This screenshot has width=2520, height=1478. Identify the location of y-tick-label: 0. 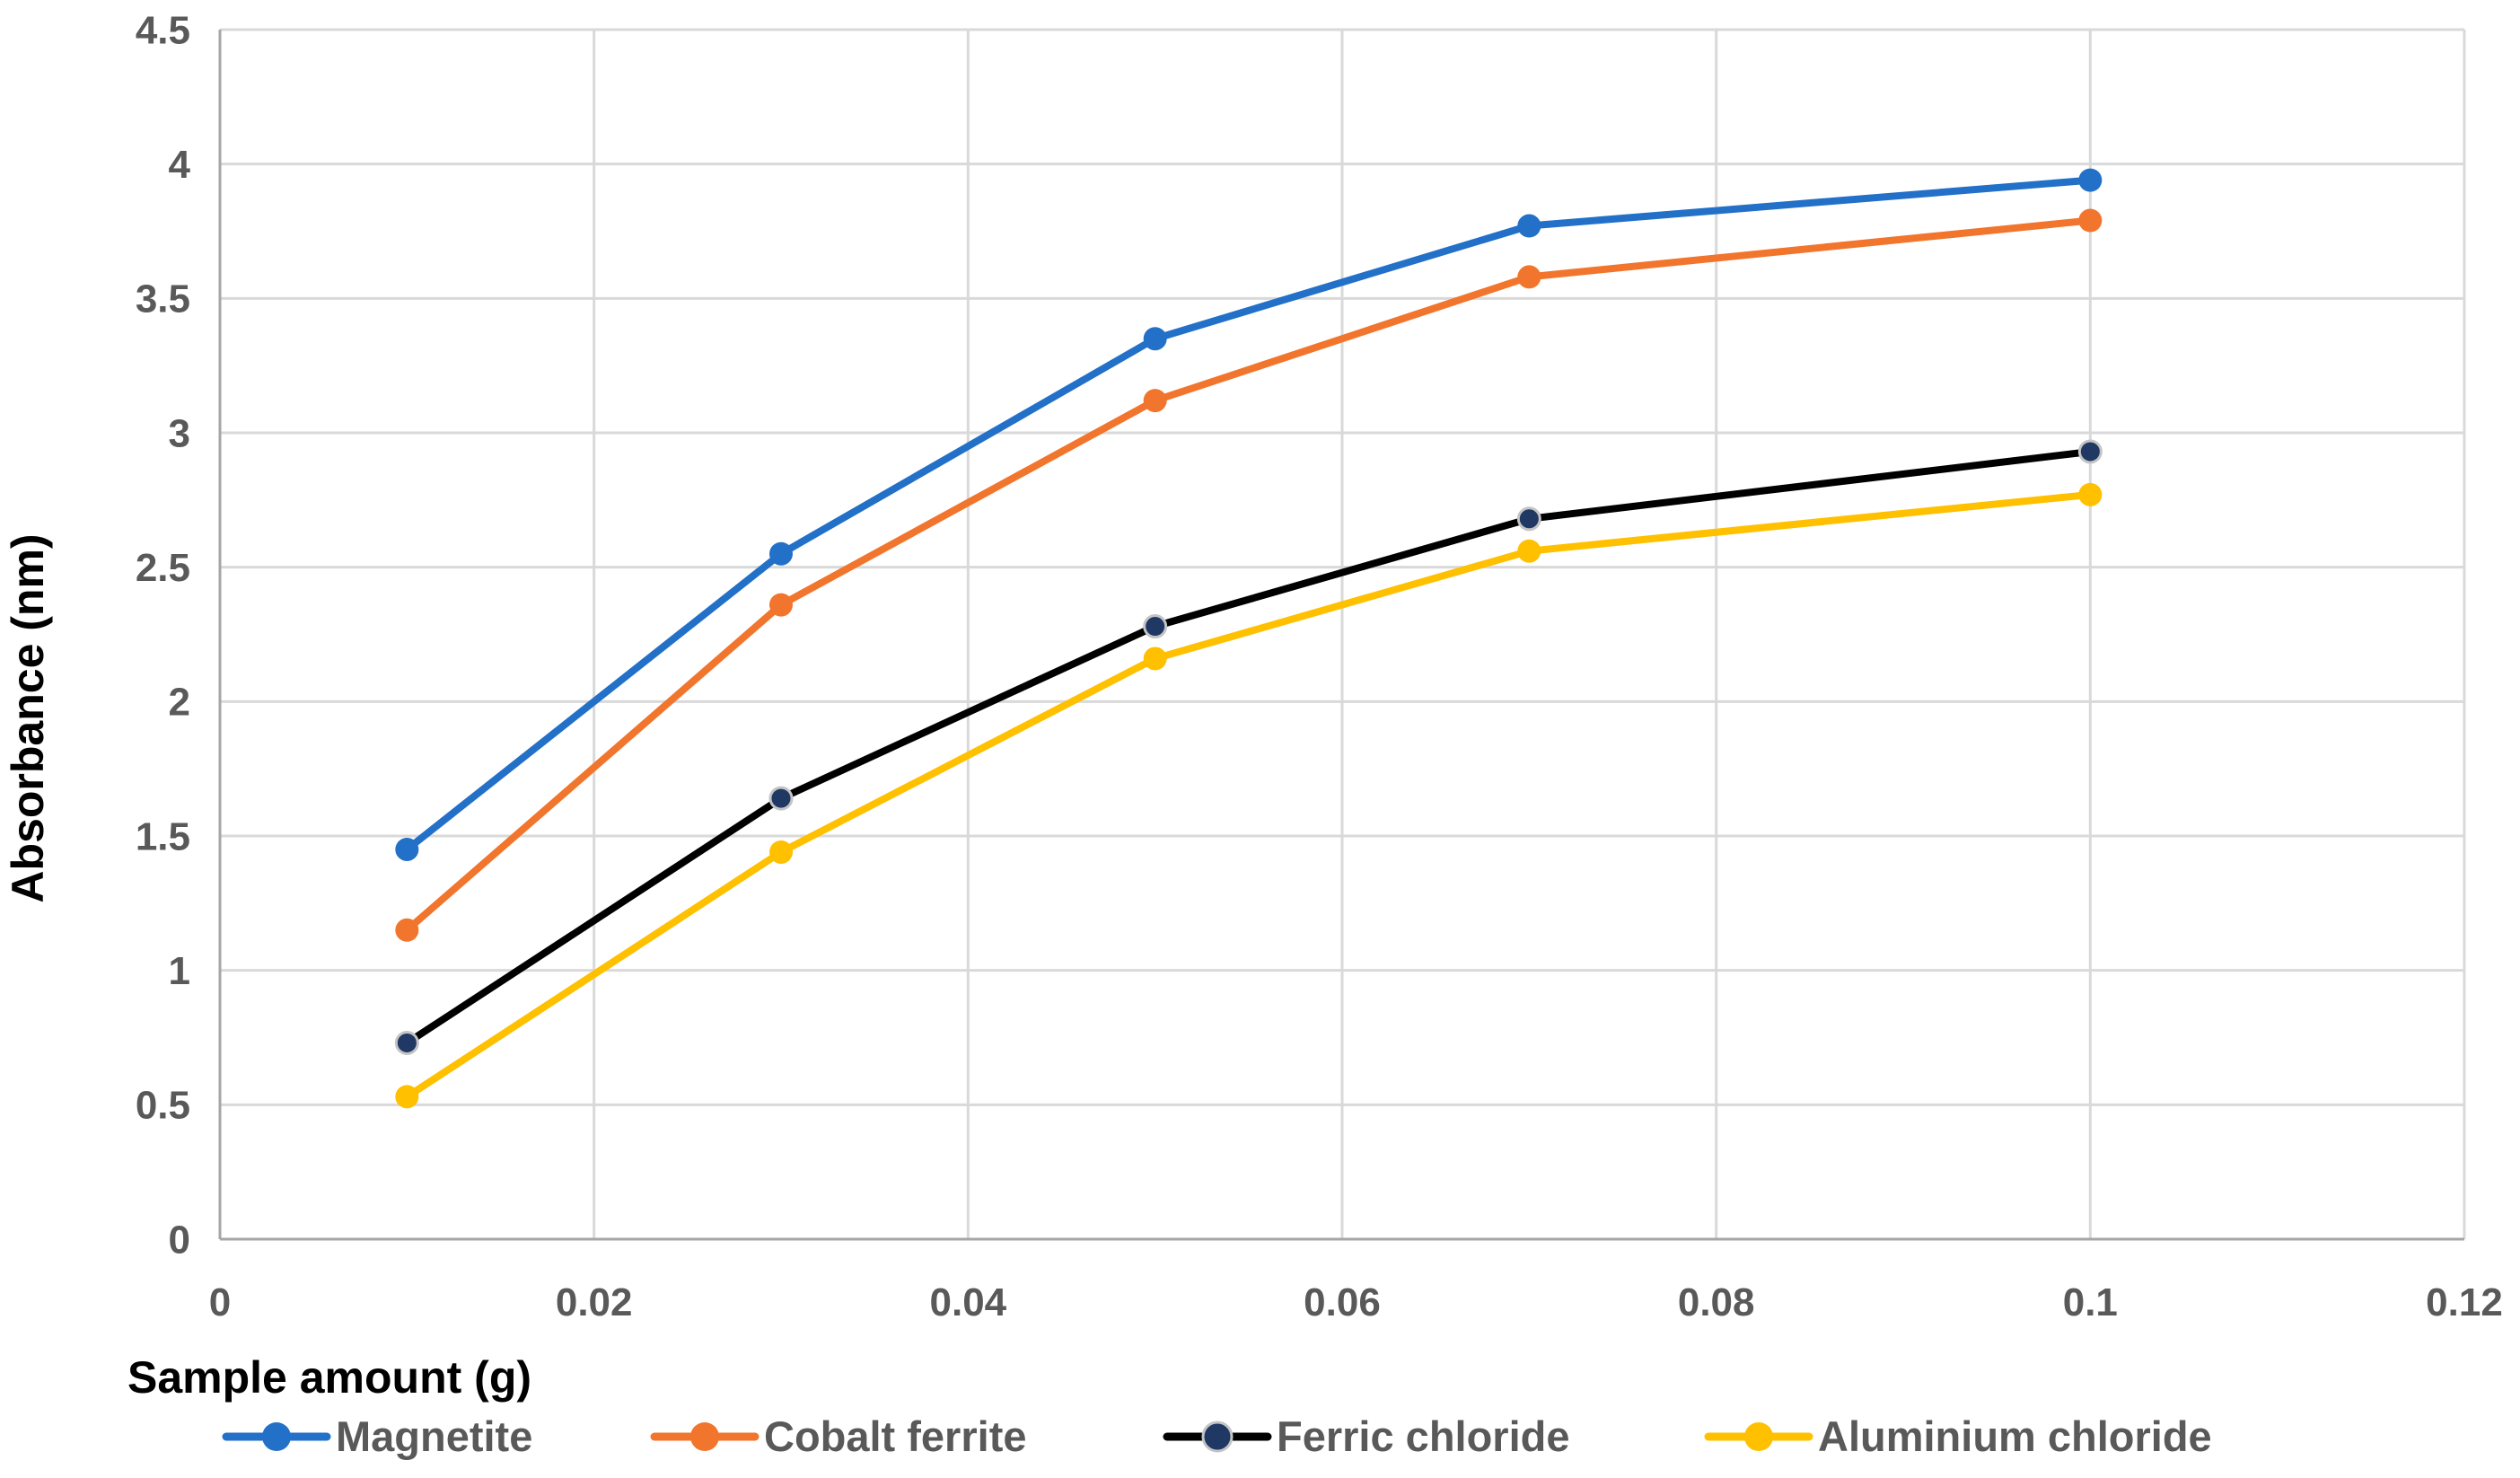
(179, 1240).